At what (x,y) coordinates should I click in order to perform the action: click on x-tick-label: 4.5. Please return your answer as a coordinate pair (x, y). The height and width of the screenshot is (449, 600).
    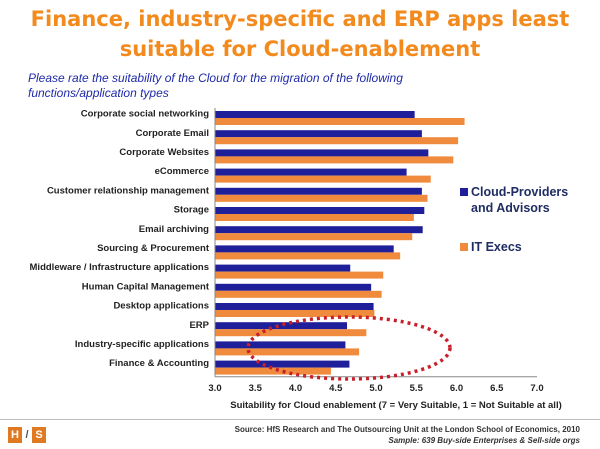
    Looking at the image, I should click on (336, 388).